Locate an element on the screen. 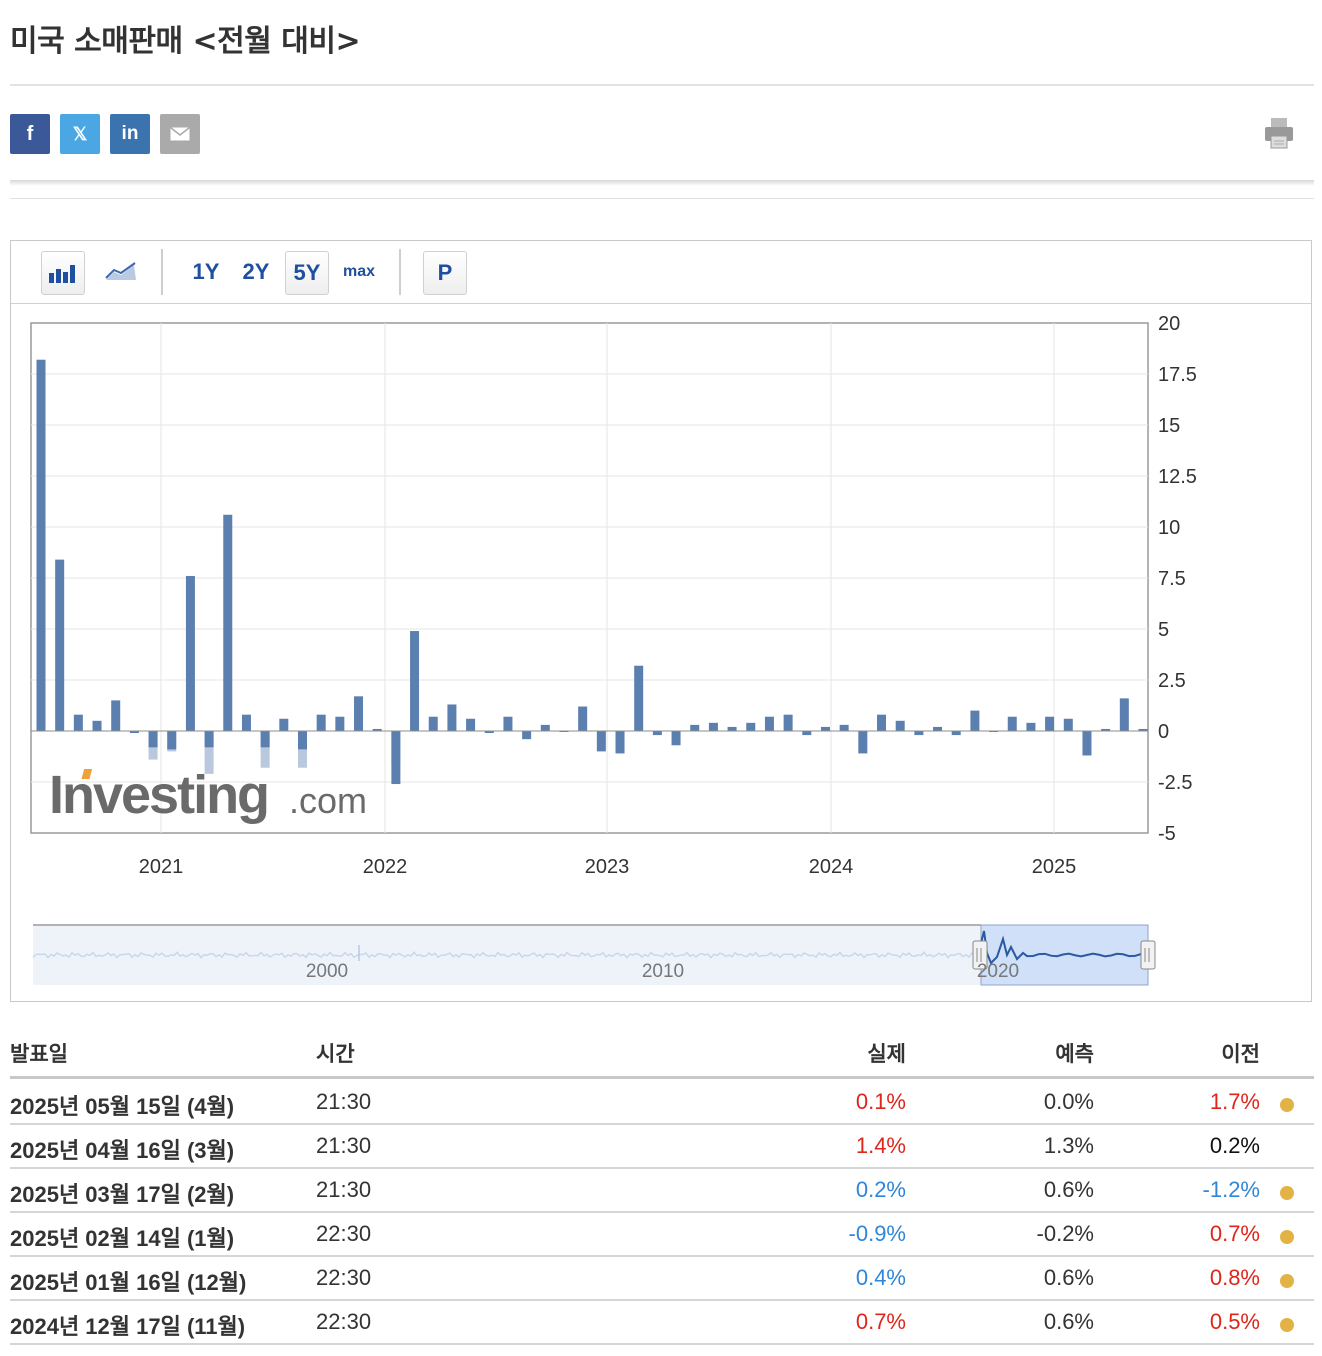 The image size is (1322, 1356). table-row: 2024년 12월 17일 (11월) 22:30 0.7% 0.6% 0.5% is located at coordinates (662, 1322).